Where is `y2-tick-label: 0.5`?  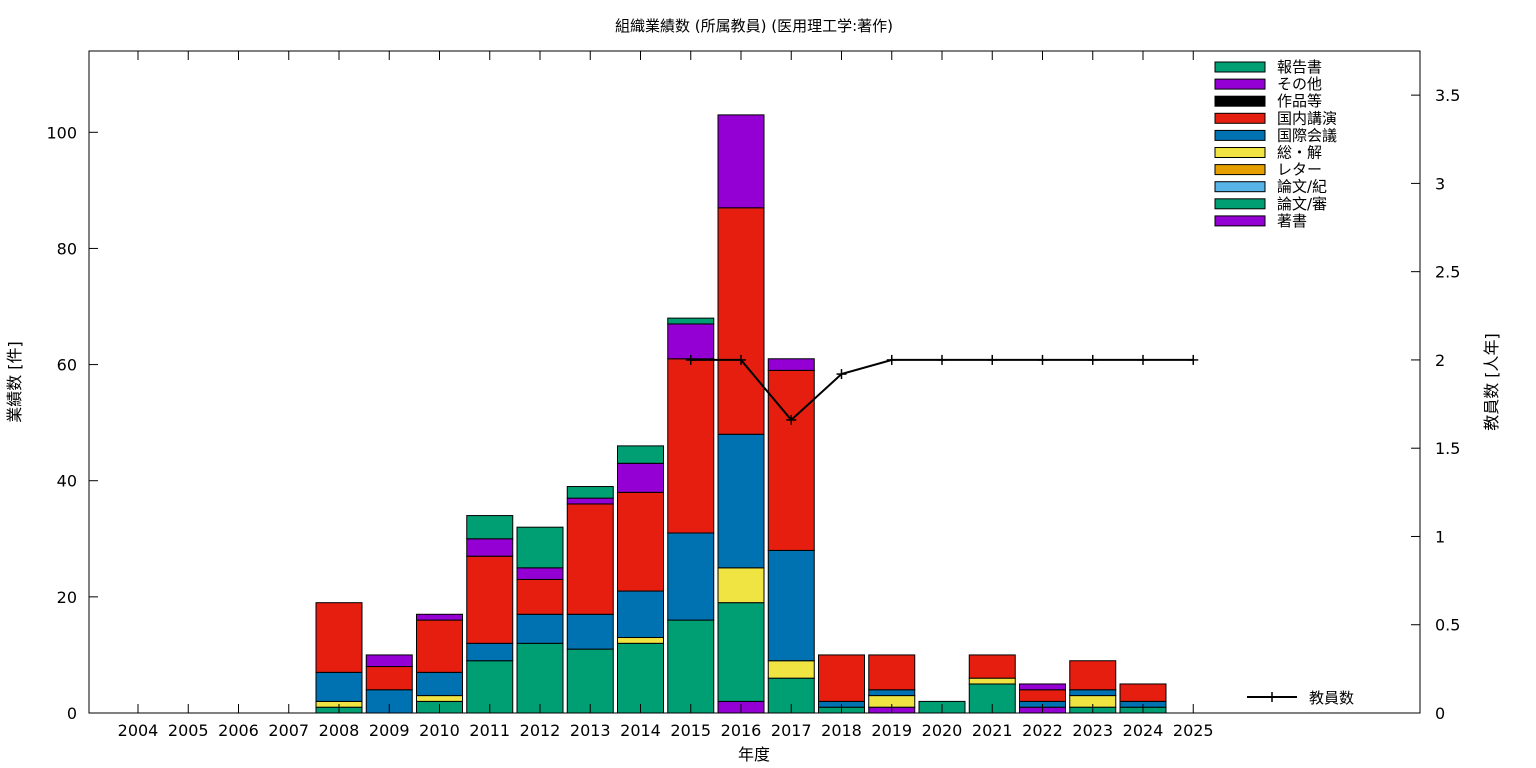
y2-tick-label: 0.5 is located at coordinates (1447, 625).